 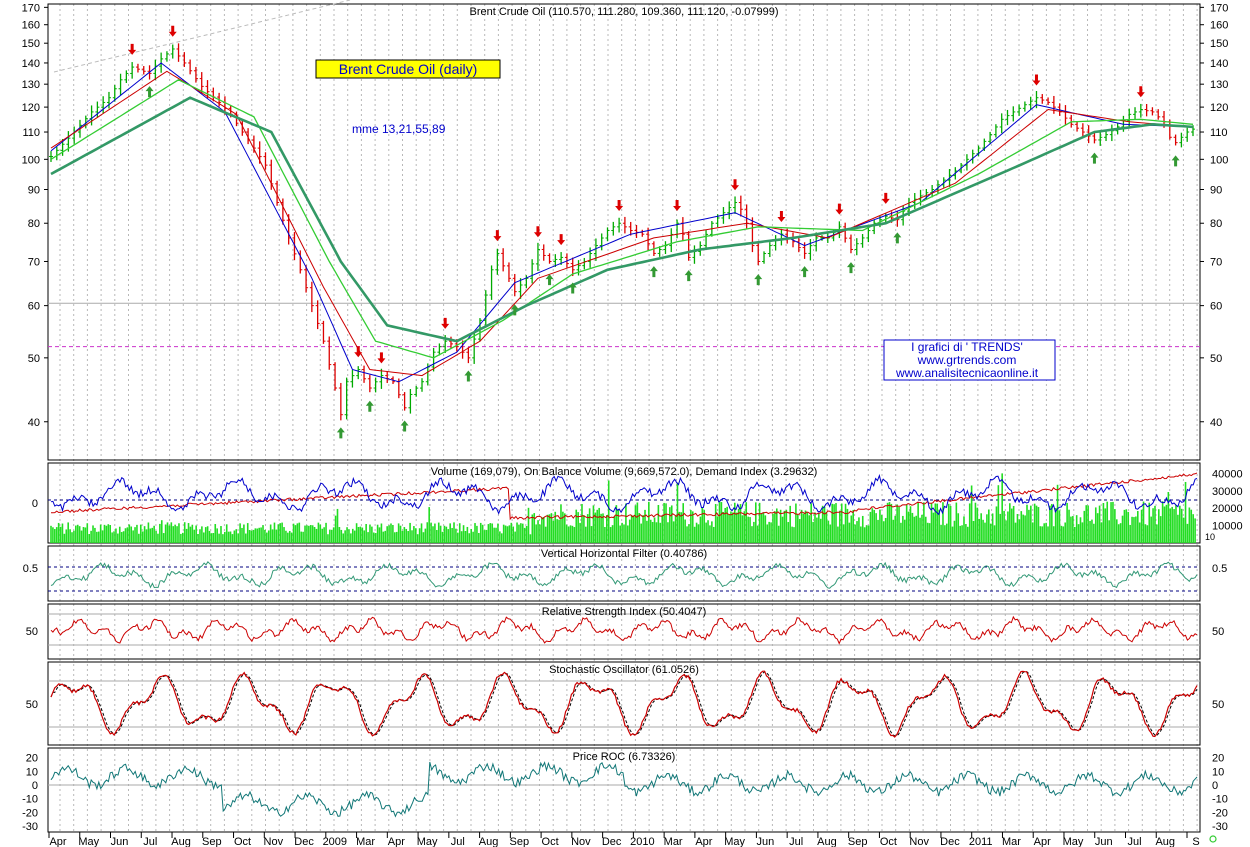 I want to click on rsi-panel-title: Relative Strength Index (50.4047), so click(x=624, y=612).